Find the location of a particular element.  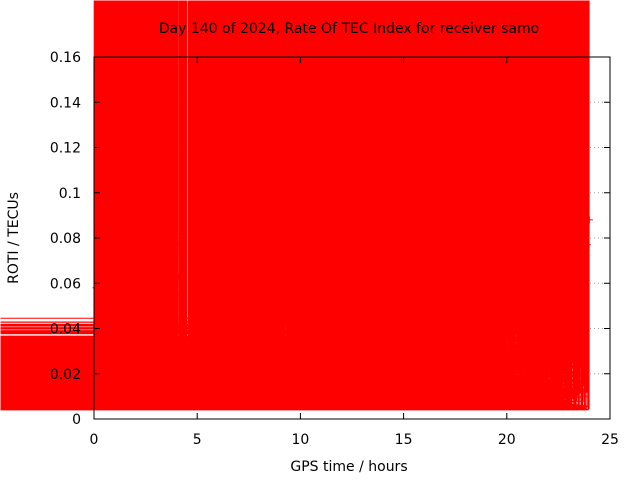

y-axis-label: ROTI / TECUs is located at coordinates (14, 238).